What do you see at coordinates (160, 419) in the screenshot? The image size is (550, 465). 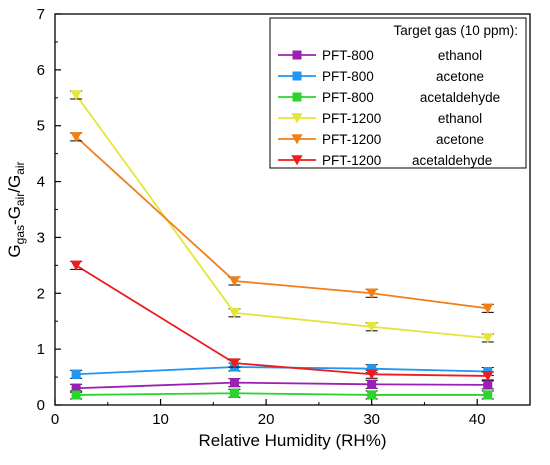 I see `x-tick-label: 10` at bounding box center [160, 419].